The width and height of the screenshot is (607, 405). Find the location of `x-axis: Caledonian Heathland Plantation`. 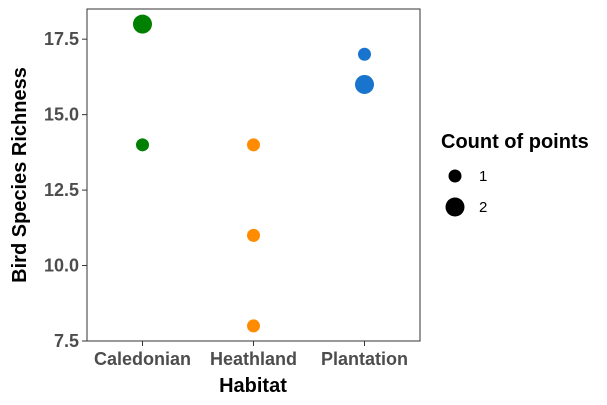

x-axis: Caledonian Heathland Plantation is located at coordinates (251, 355).